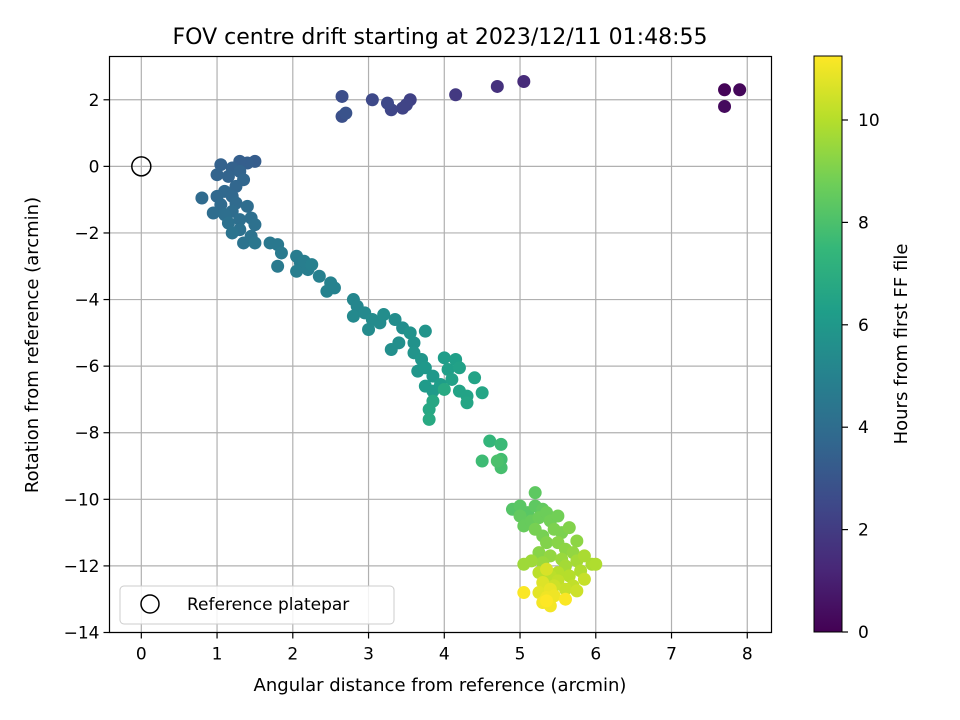 The height and width of the screenshot is (720, 960). What do you see at coordinates (671, 655) in the screenshot?
I see `x-tick-label: 7` at bounding box center [671, 655].